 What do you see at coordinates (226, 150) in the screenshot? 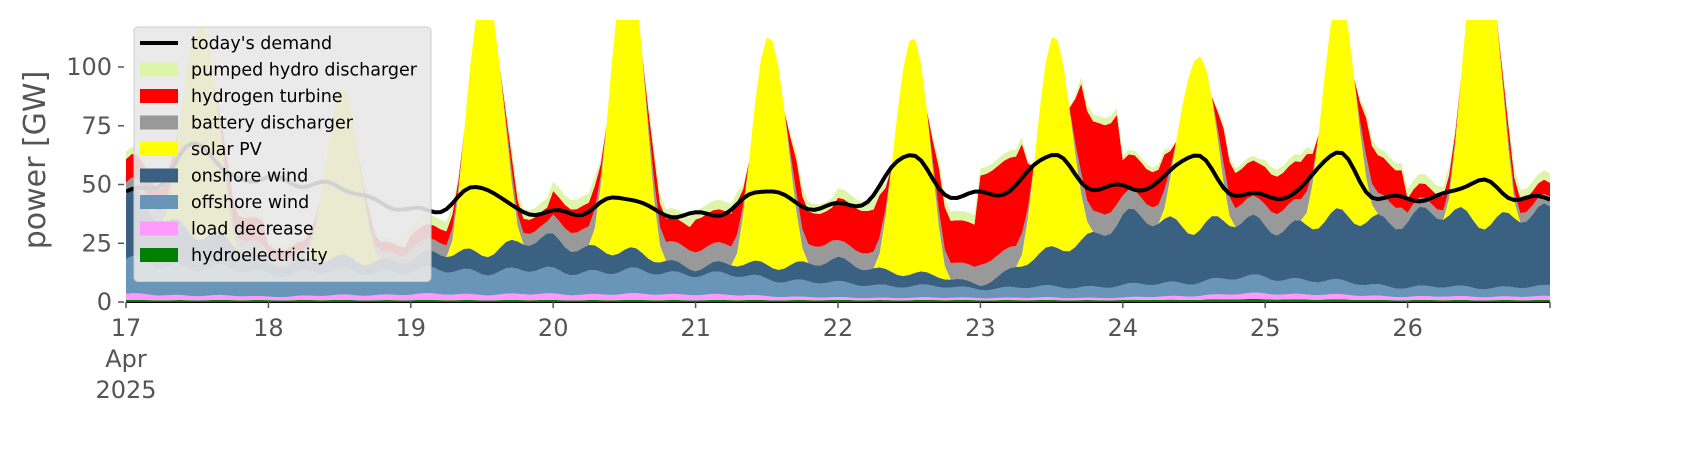
I see `legend-label: solar PV` at bounding box center [226, 150].